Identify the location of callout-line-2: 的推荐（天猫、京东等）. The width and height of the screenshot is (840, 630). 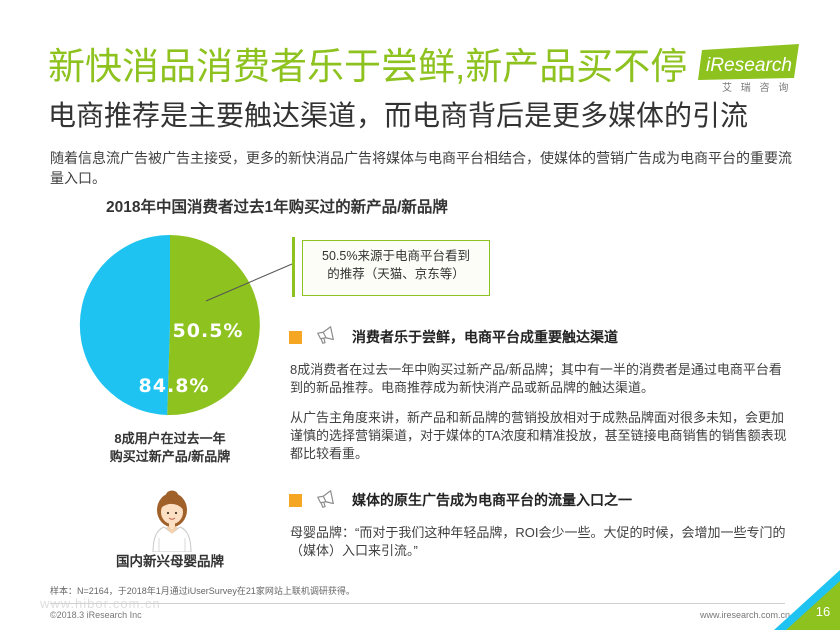
(396, 274).